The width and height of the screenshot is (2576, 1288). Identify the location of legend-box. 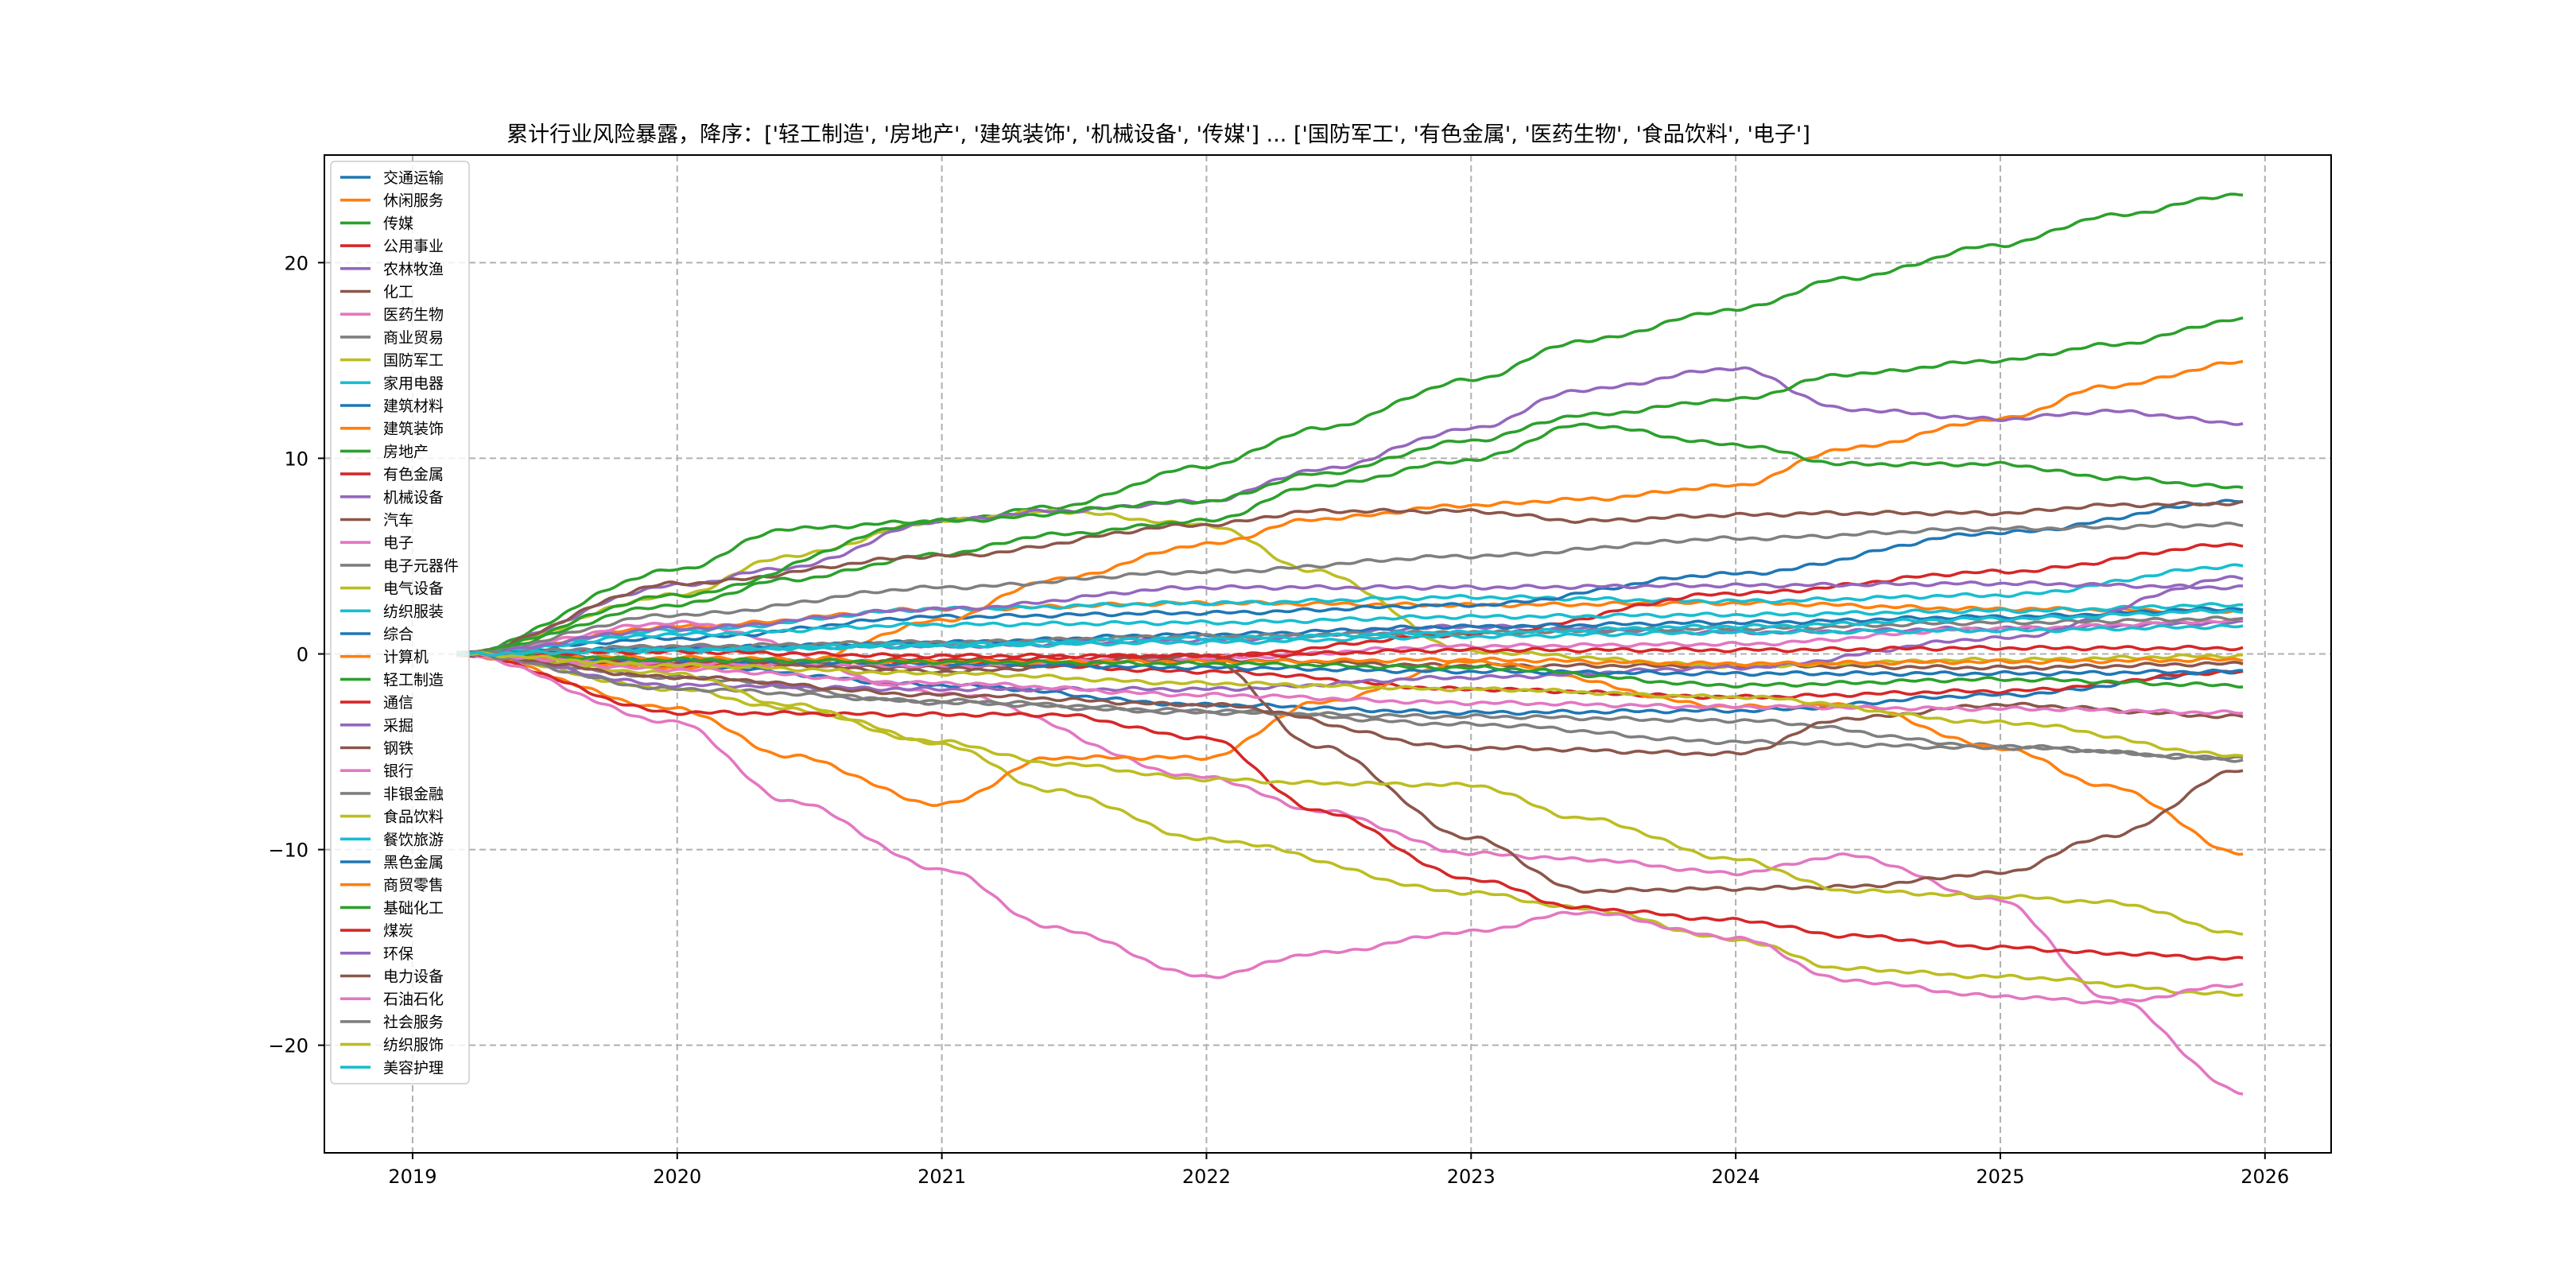
(400, 623).